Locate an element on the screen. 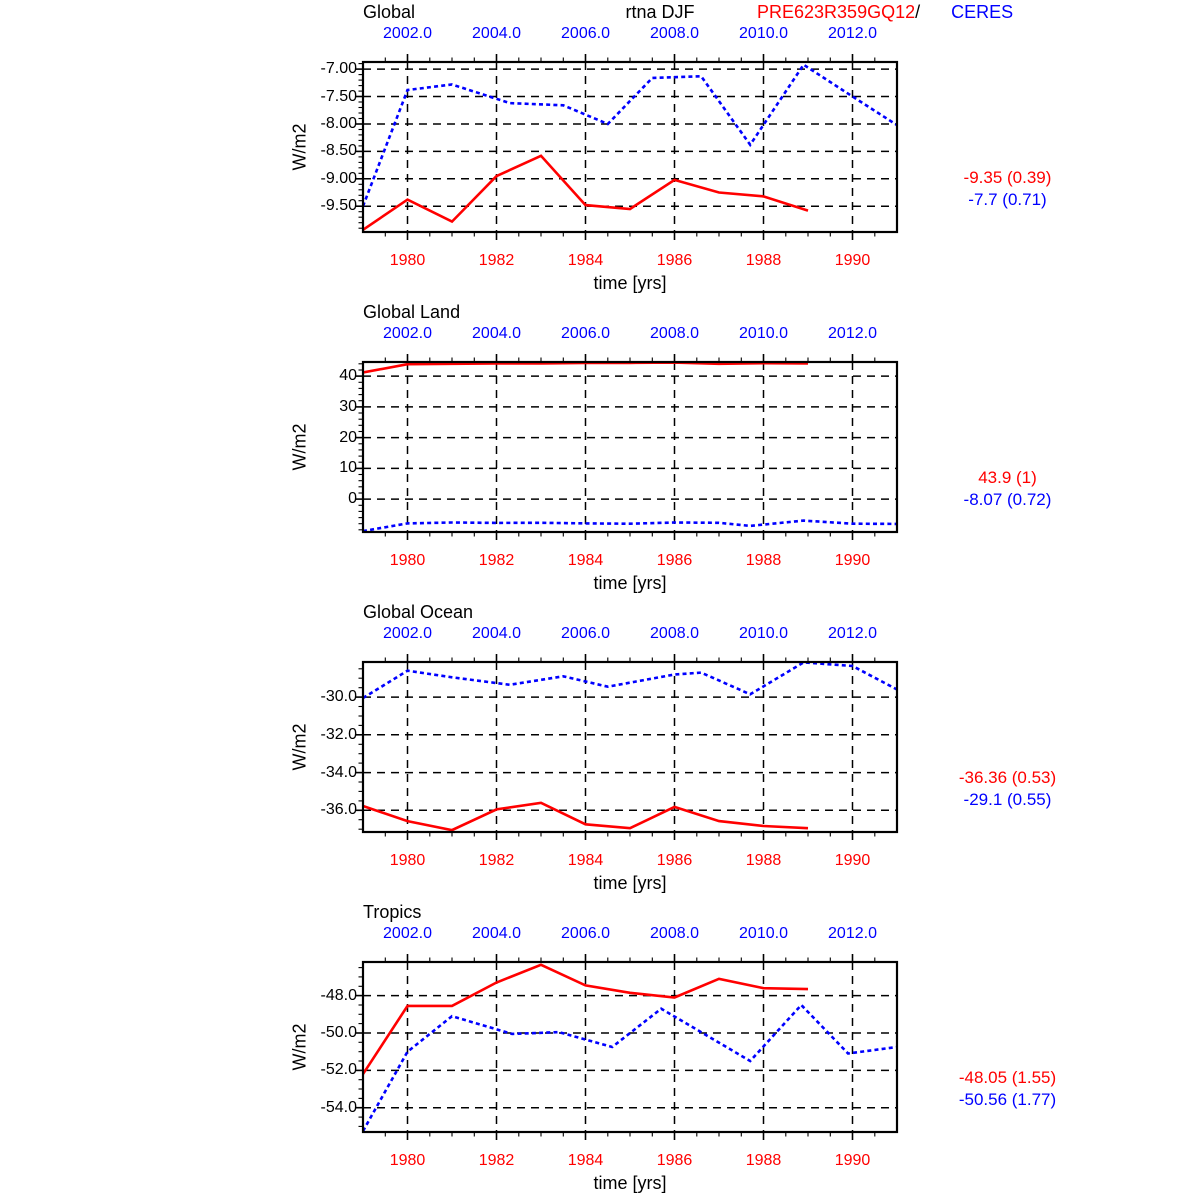  stat-obs: -50.56 (1.77) is located at coordinates (1007, 1099).